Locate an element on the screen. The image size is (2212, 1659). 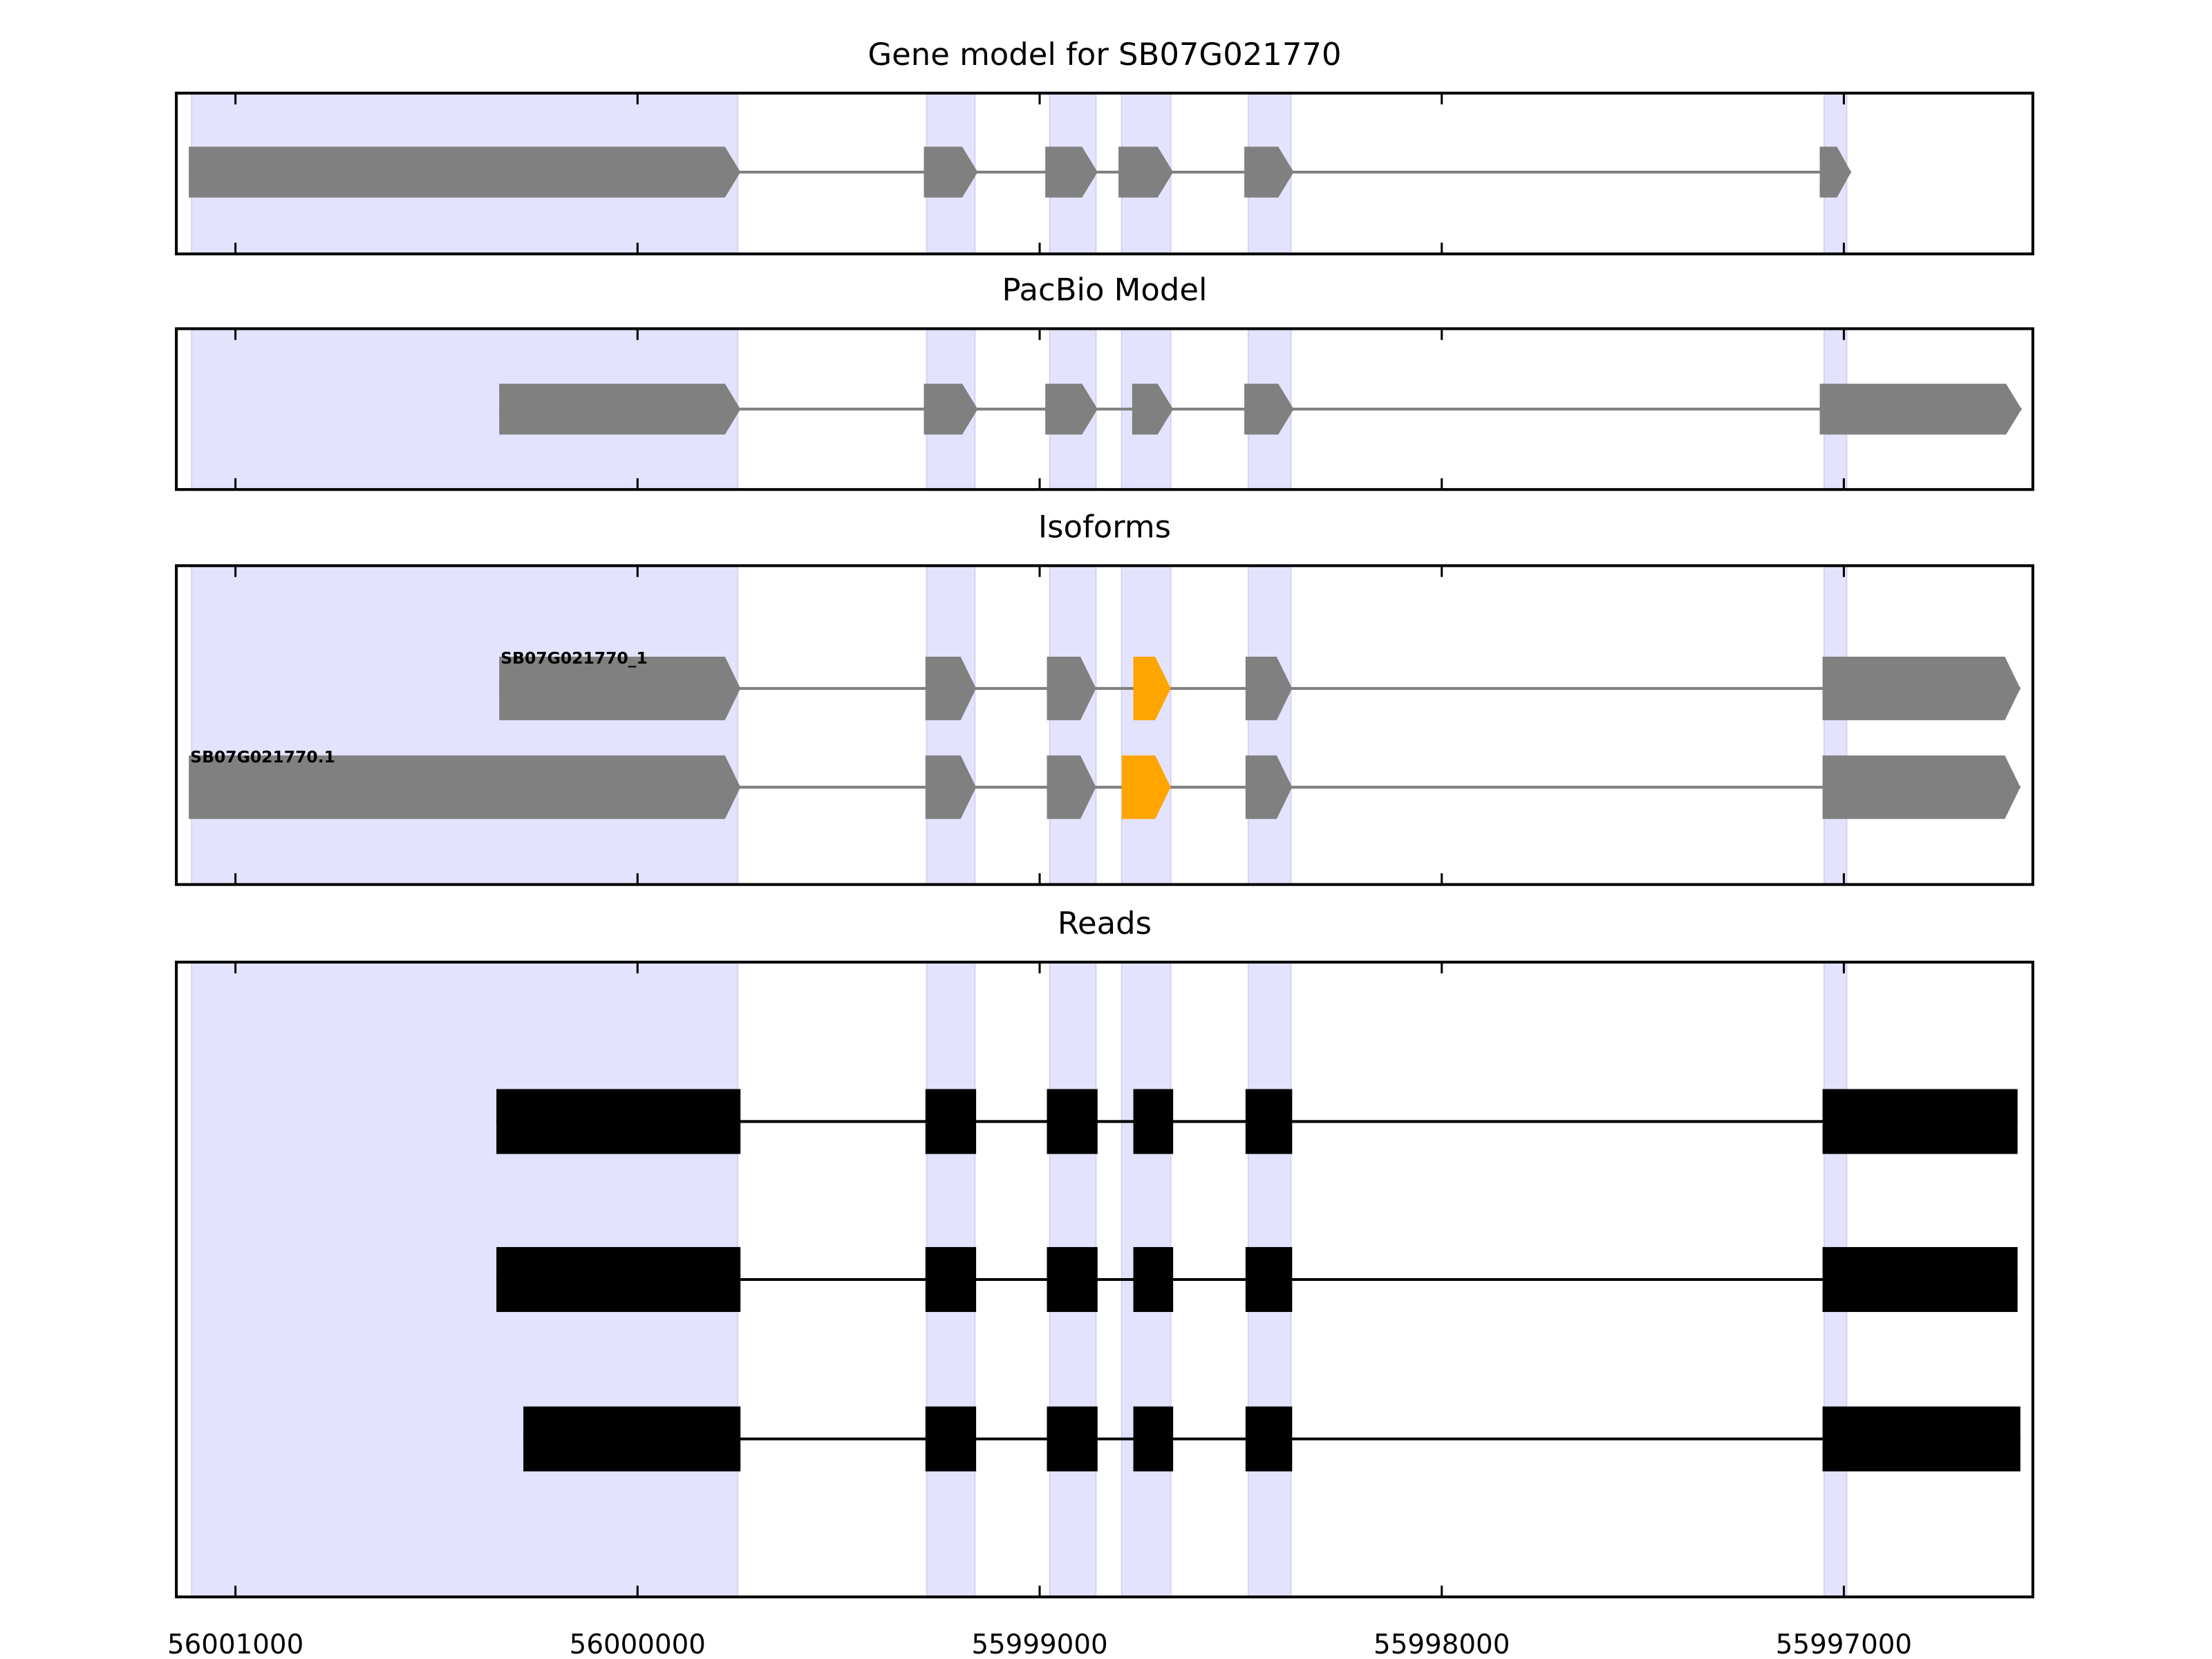
x-axis: 56001000 56000000 55999000 55998000 55997000 is located at coordinates (1039, 1644).